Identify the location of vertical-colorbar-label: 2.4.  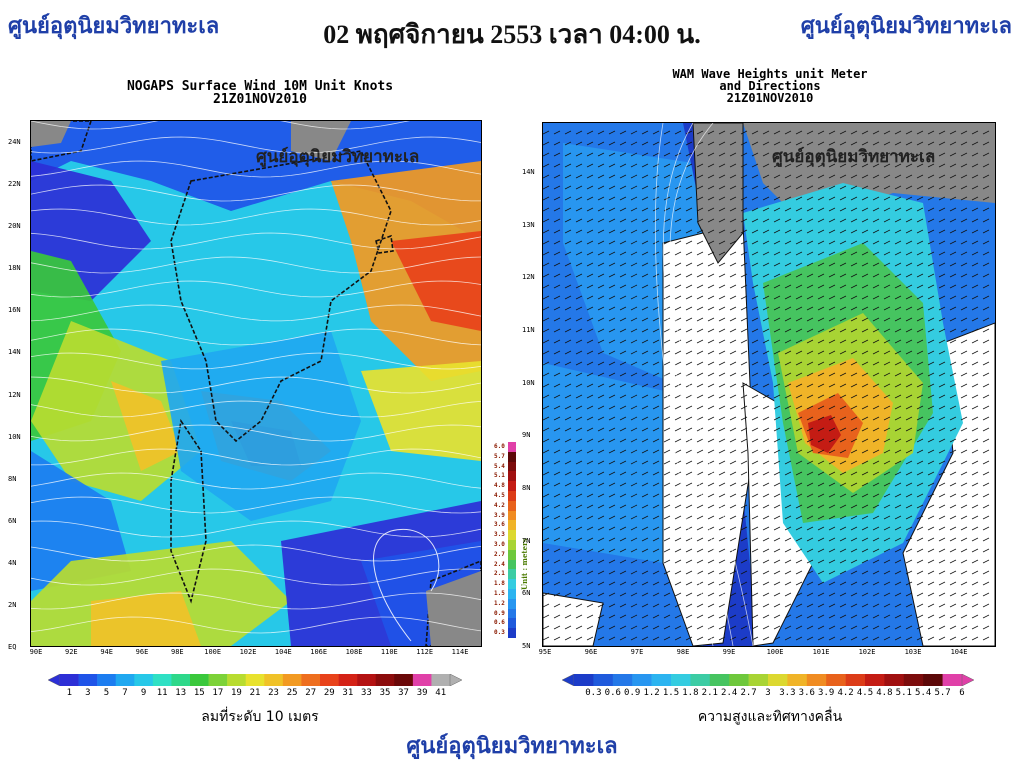
(499, 564).